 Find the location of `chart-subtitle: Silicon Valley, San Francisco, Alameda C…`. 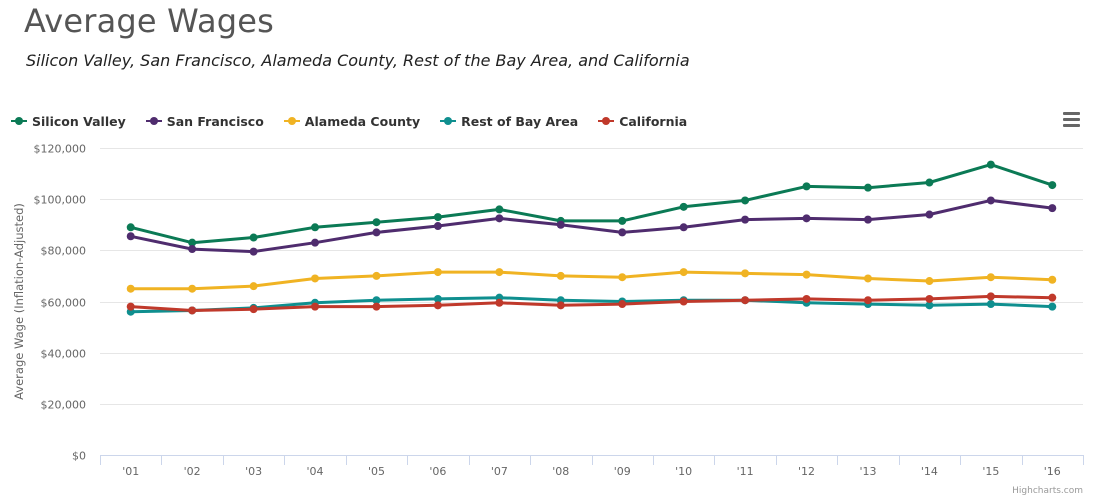

chart-subtitle: Silicon Valley, San Francisco, Alameda C… is located at coordinates (358, 60).